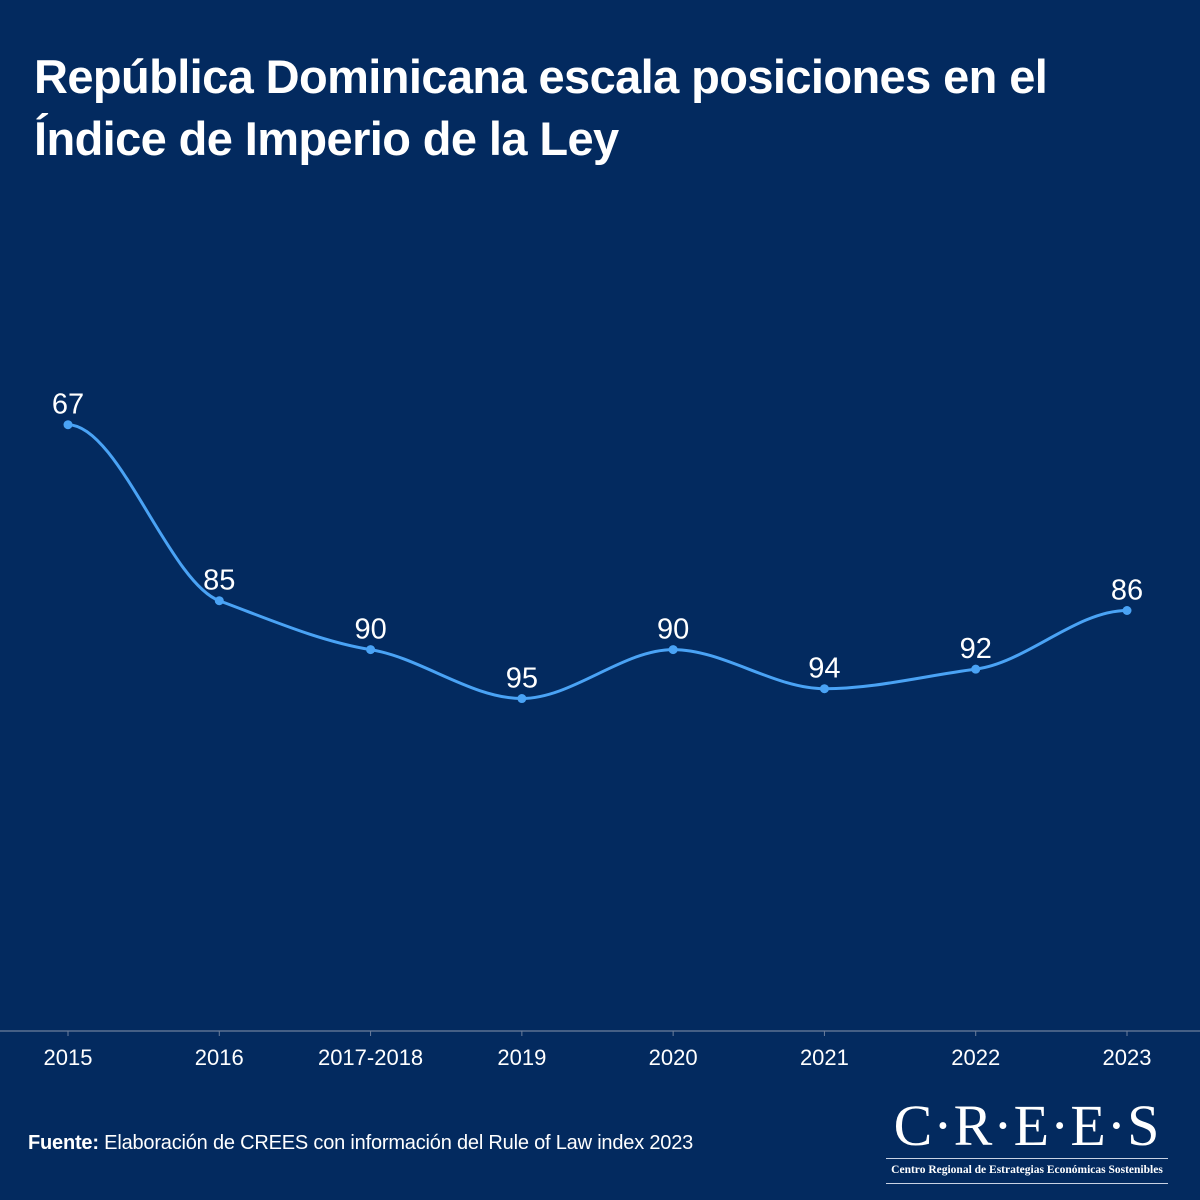  Describe the element at coordinates (219, 581) in the screenshot. I see `data-label: 85` at that location.